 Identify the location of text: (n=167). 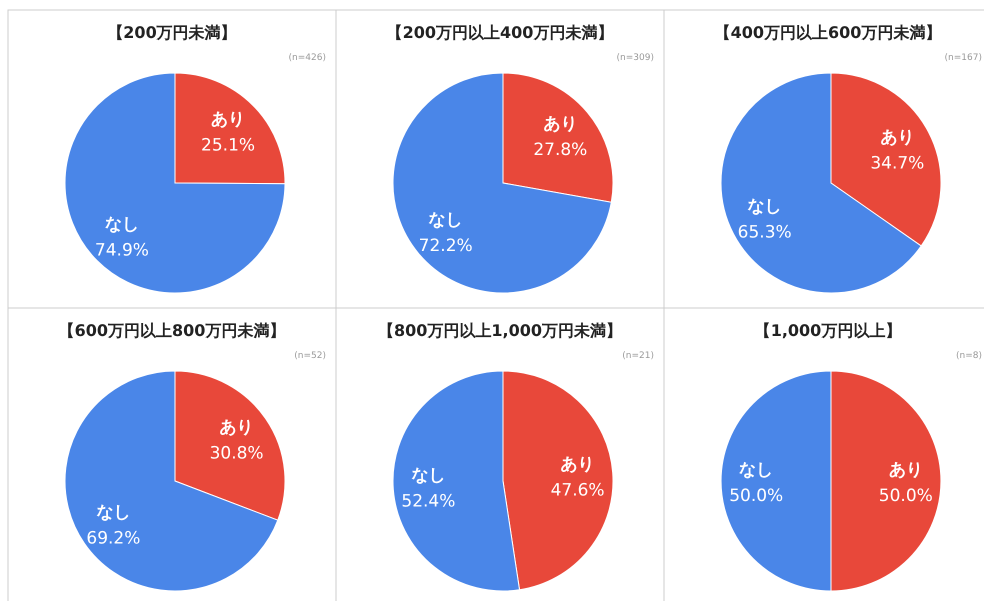
(963, 58).